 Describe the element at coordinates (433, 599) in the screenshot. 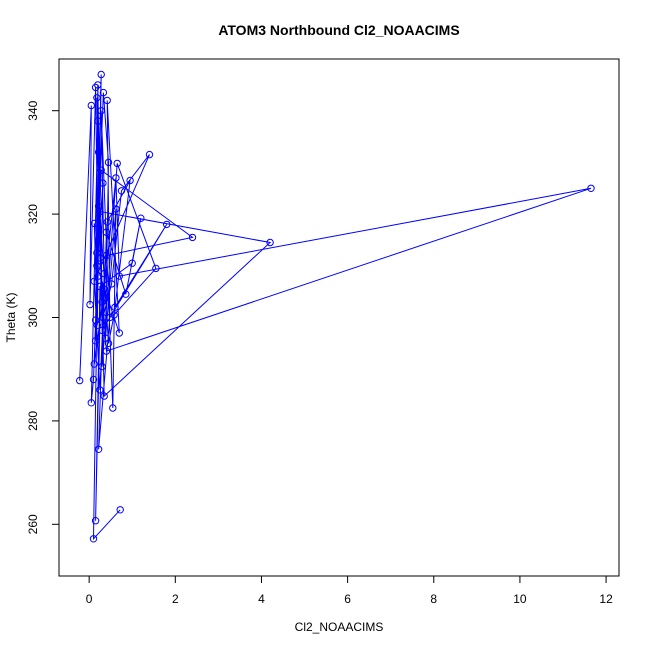

I see `x-tick-label: 8` at that location.